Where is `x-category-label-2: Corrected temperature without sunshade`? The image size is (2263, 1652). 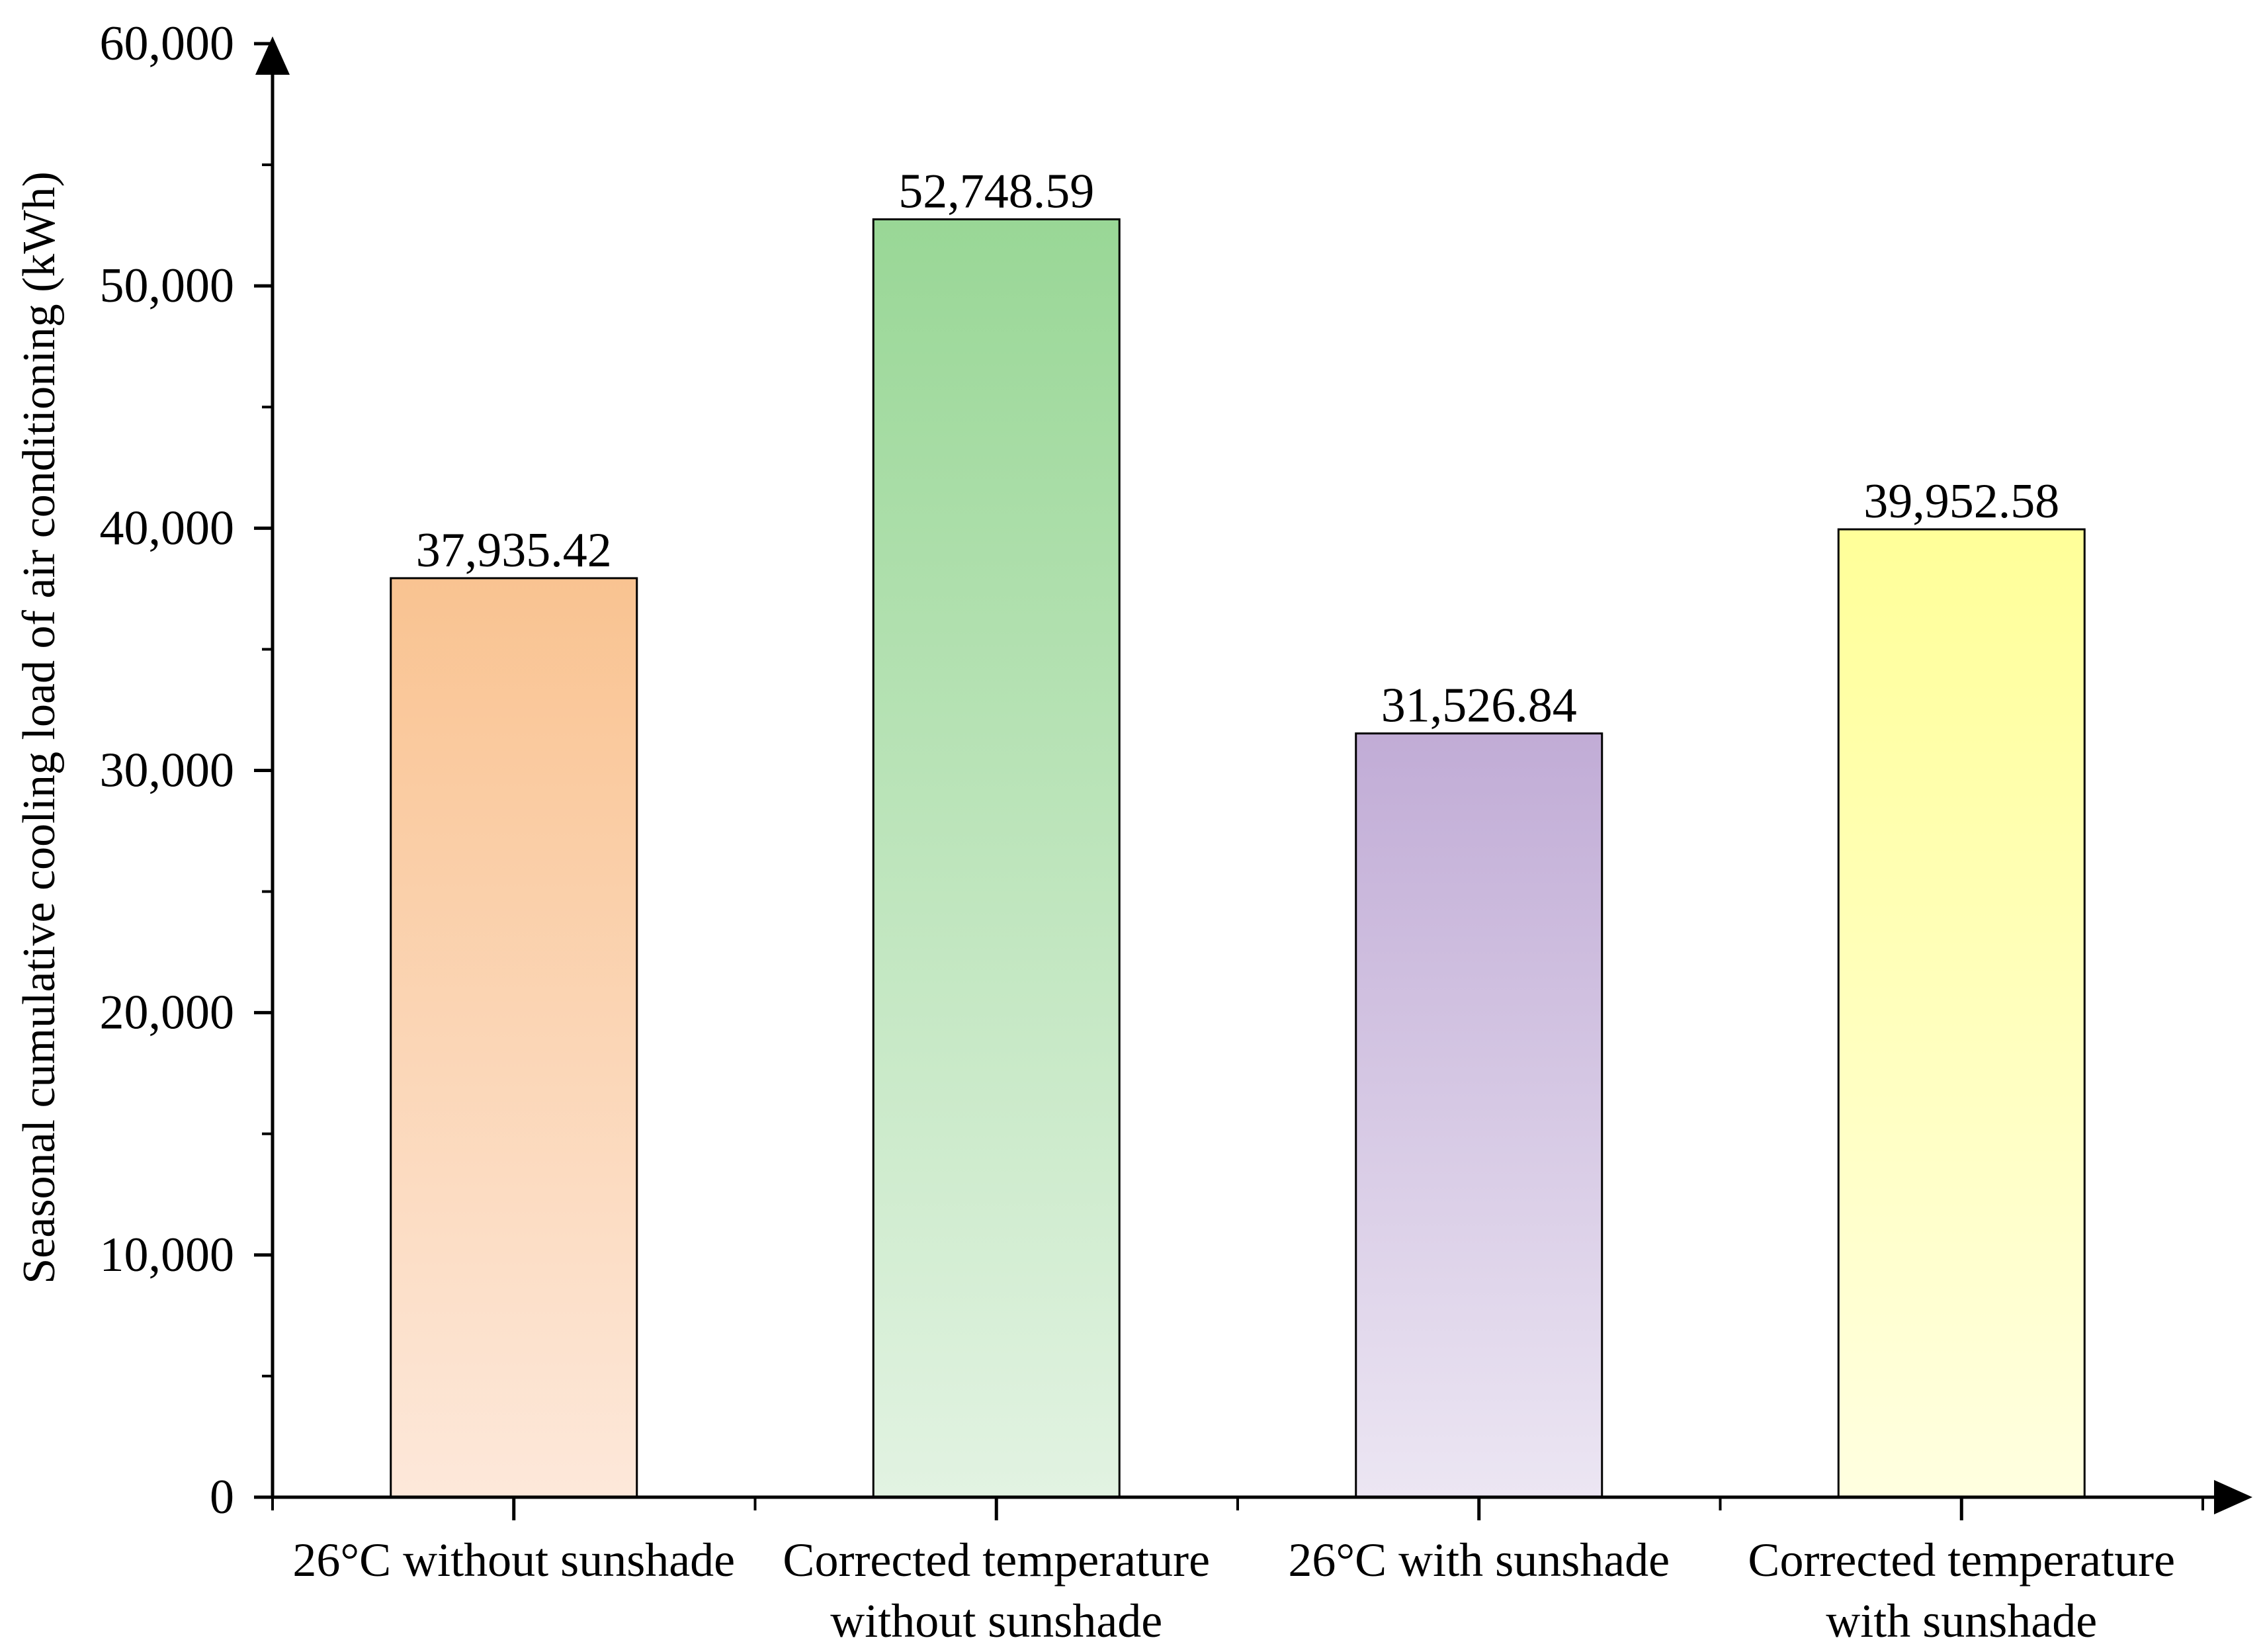 x-category-label-2: Corrected temperature without sunshade is located at coordinates (996, 1590).